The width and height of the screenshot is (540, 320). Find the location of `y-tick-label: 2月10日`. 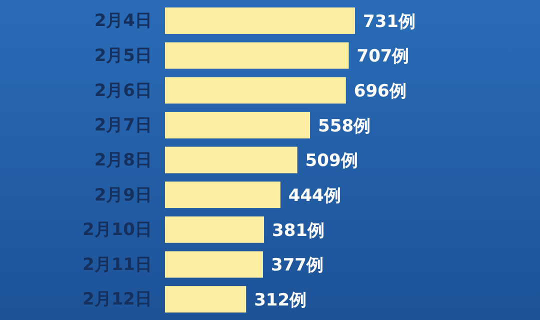

y-tick-label: 2月10日 is located at coordinates (117, 230).